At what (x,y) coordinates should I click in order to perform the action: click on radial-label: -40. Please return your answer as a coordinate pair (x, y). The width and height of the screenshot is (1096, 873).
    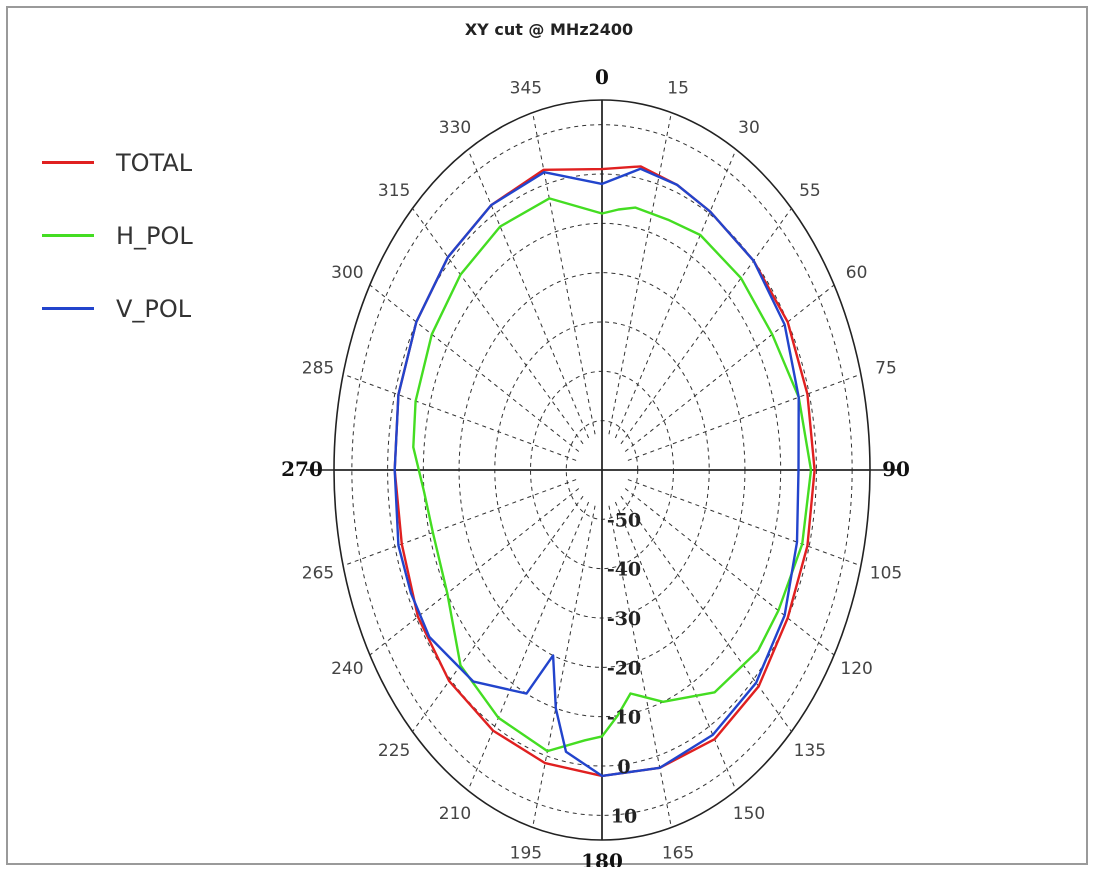
    Looking at the image, I should click on (624, 570).